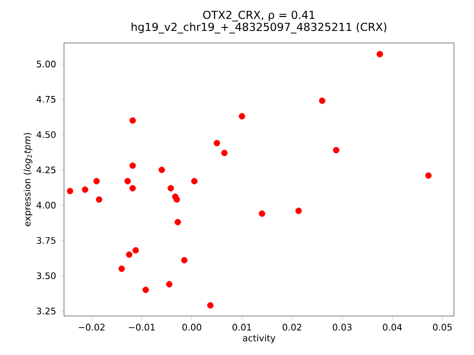 The image size is (474, 355). What do you see at coordinates (46, 134) in the screenshot?
I see `y-tick-label: 4.50` at bounding box center [46, 134].